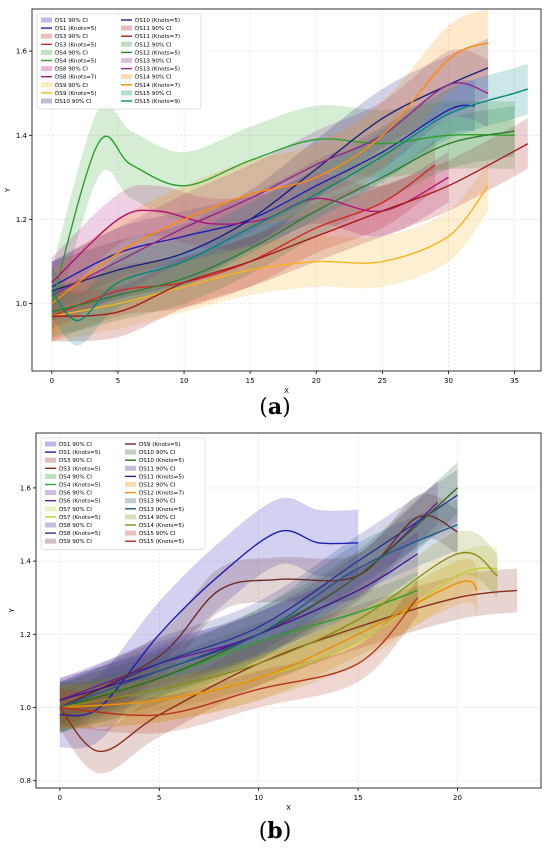 The image size is (550, 853). What do you see at coordinates (153, 62) in the screenshot?
I see `charta-legend-label-ds13-90-ci: DS13 90% CI` at bounding box center [153, 62].